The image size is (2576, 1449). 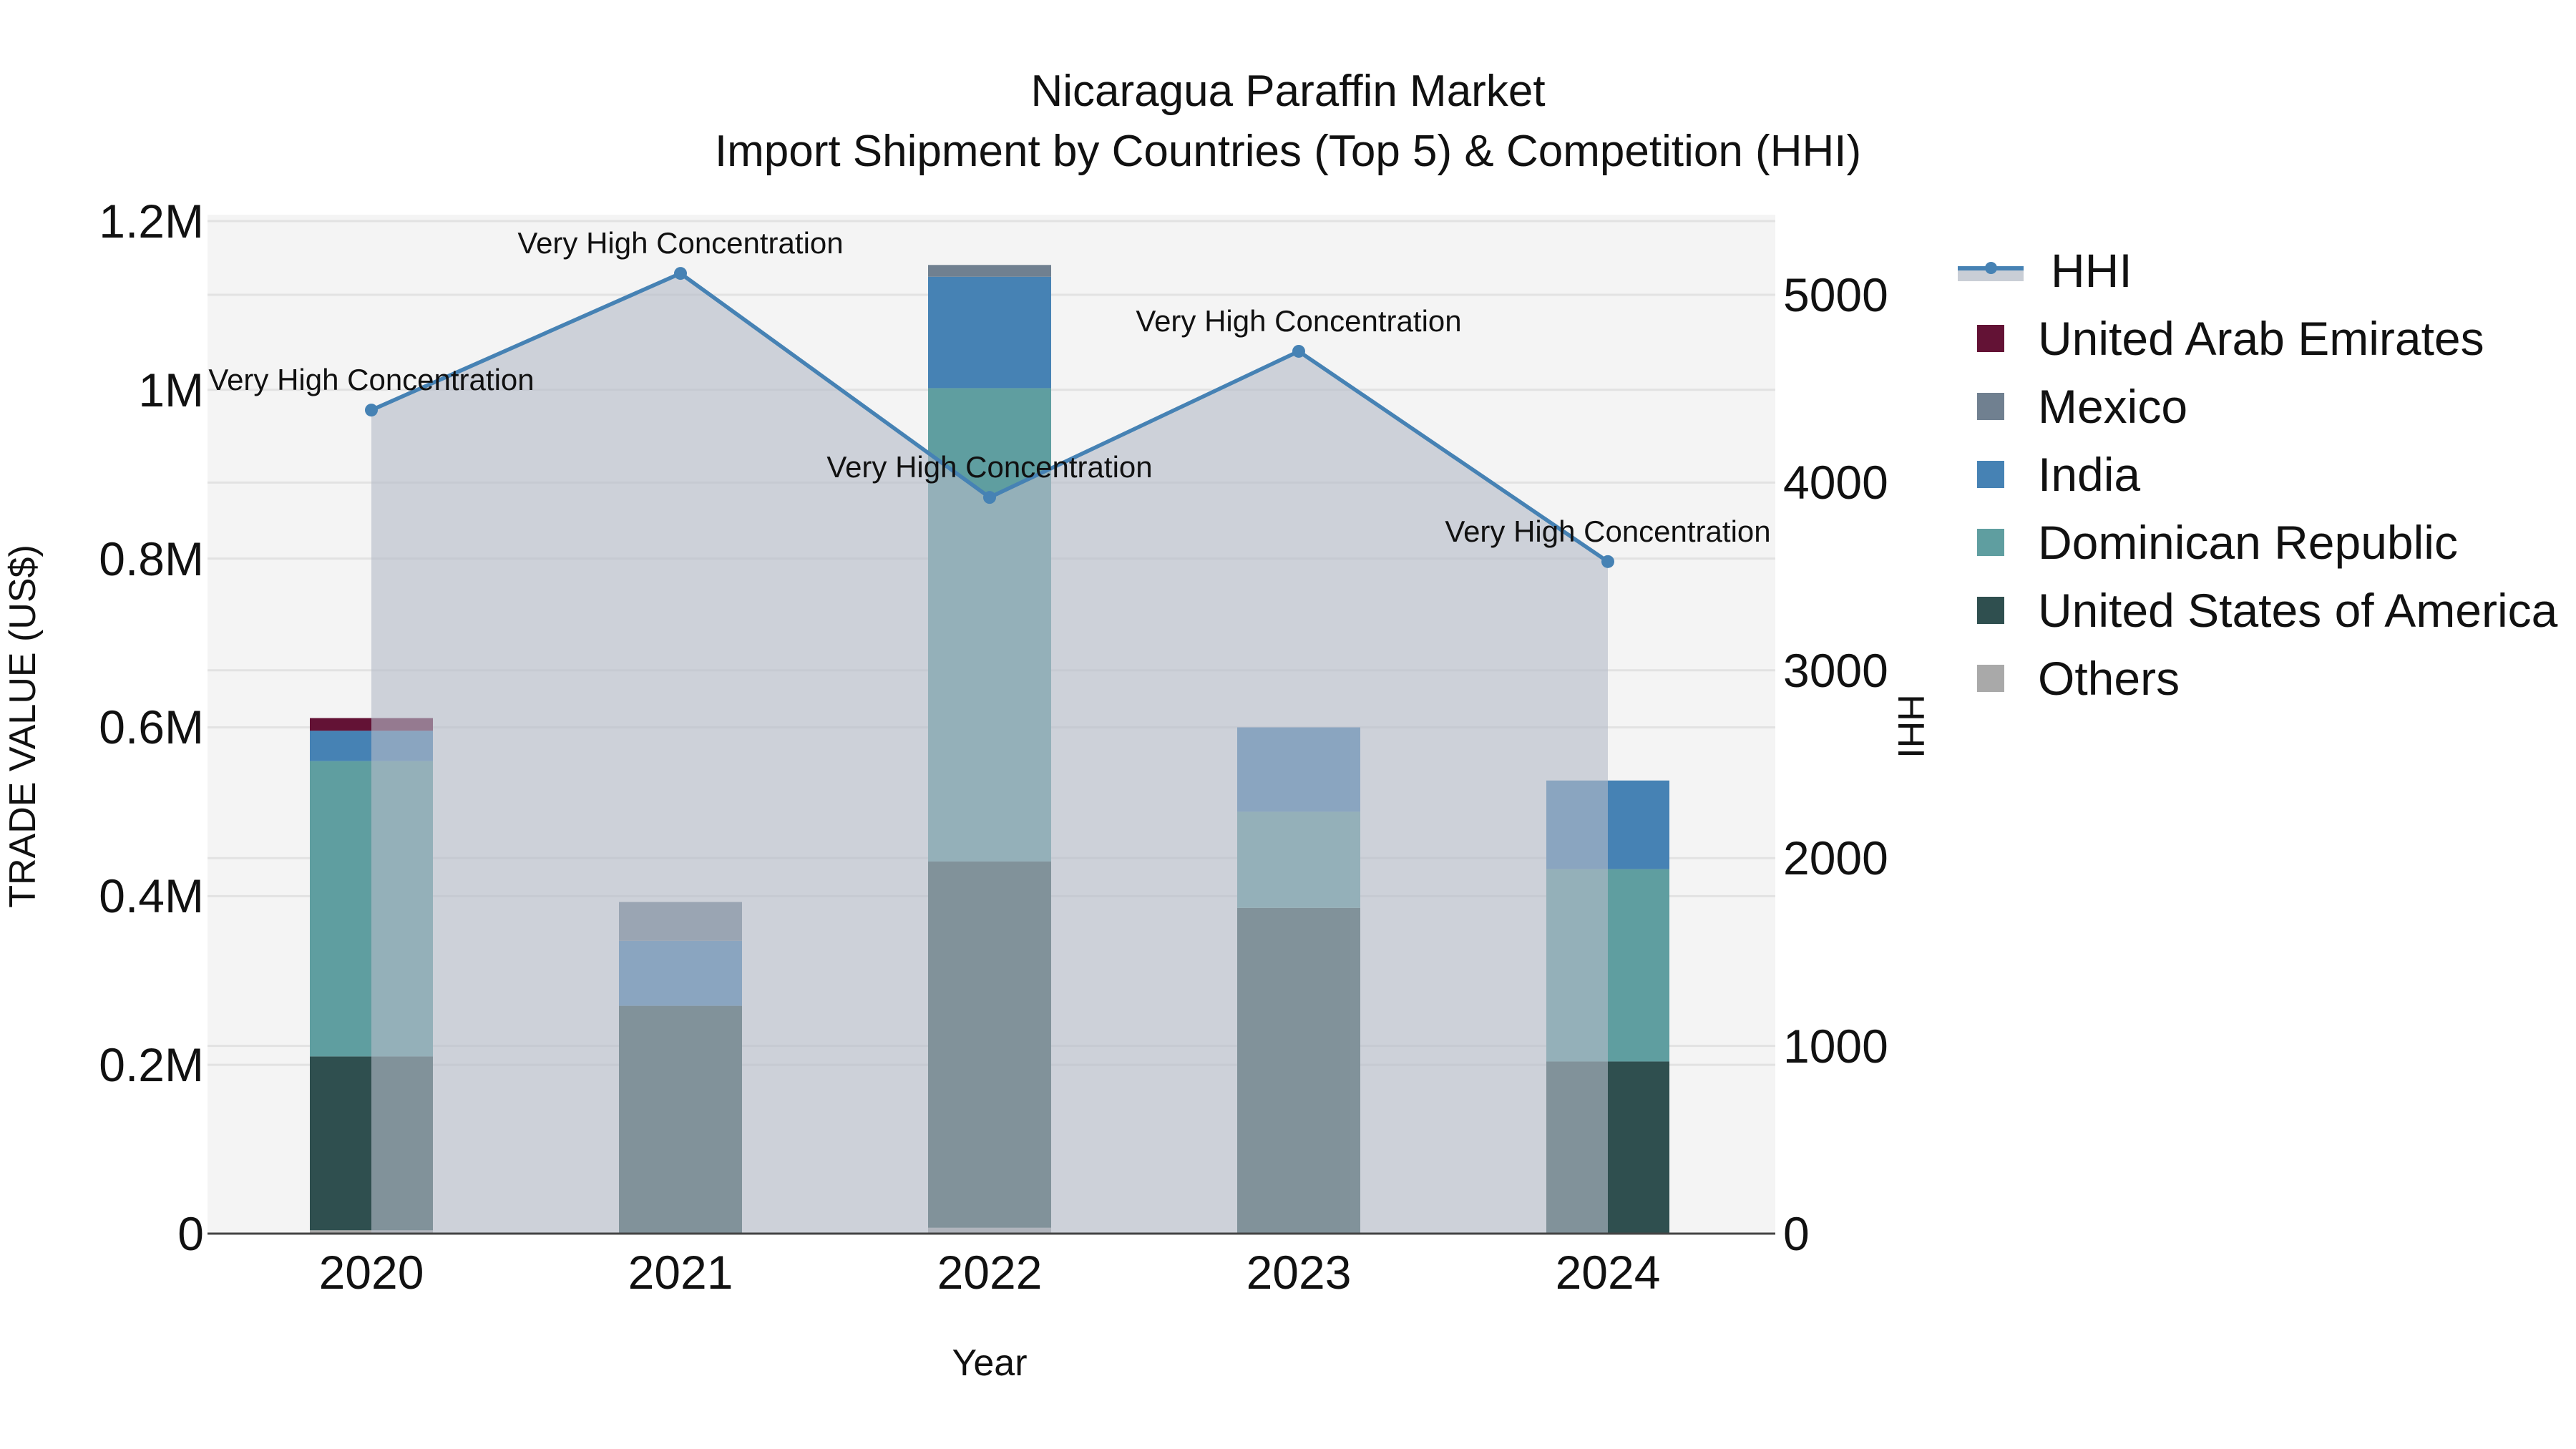 I want to click on y-axis-right-label: HHI, so click(x=1910, y=726).